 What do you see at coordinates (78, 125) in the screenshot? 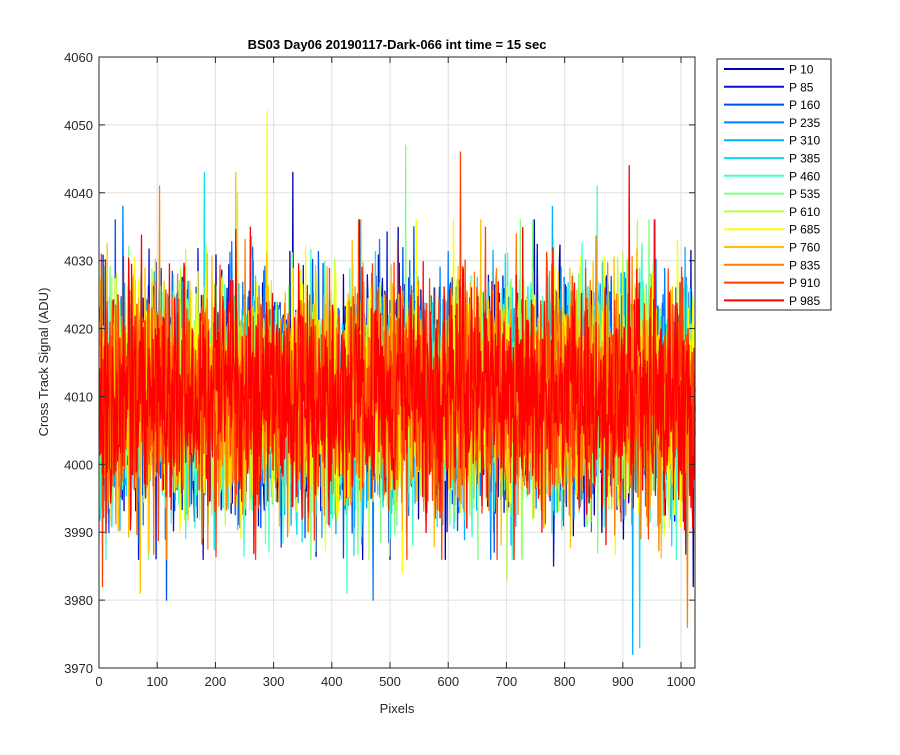
I see `y-tick-label: 4050` at bounding box center [78, 125].